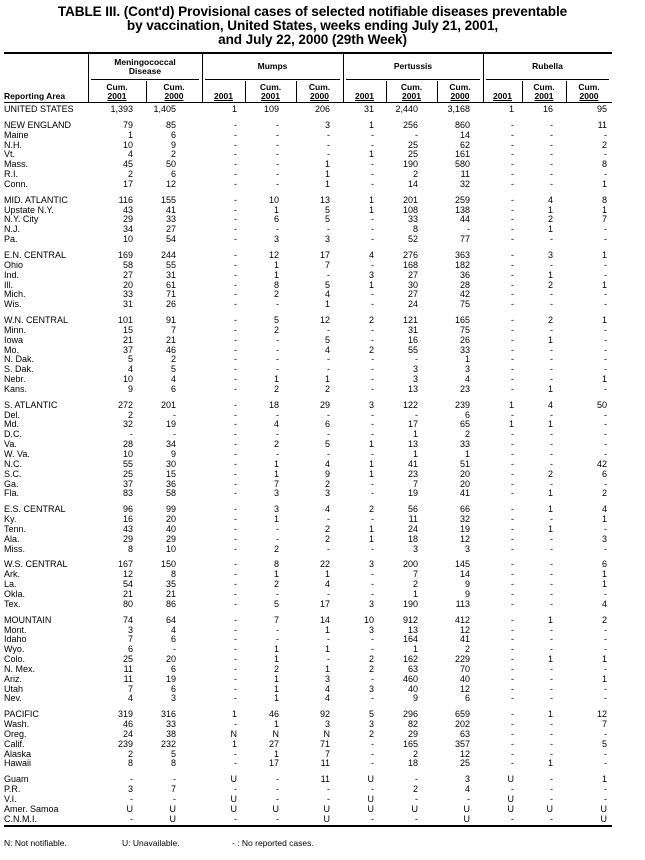 Image resolution: width=645 pixels, height=860 pixels. I want to click on cell-mening-cum2000: U, so click(173, 818).